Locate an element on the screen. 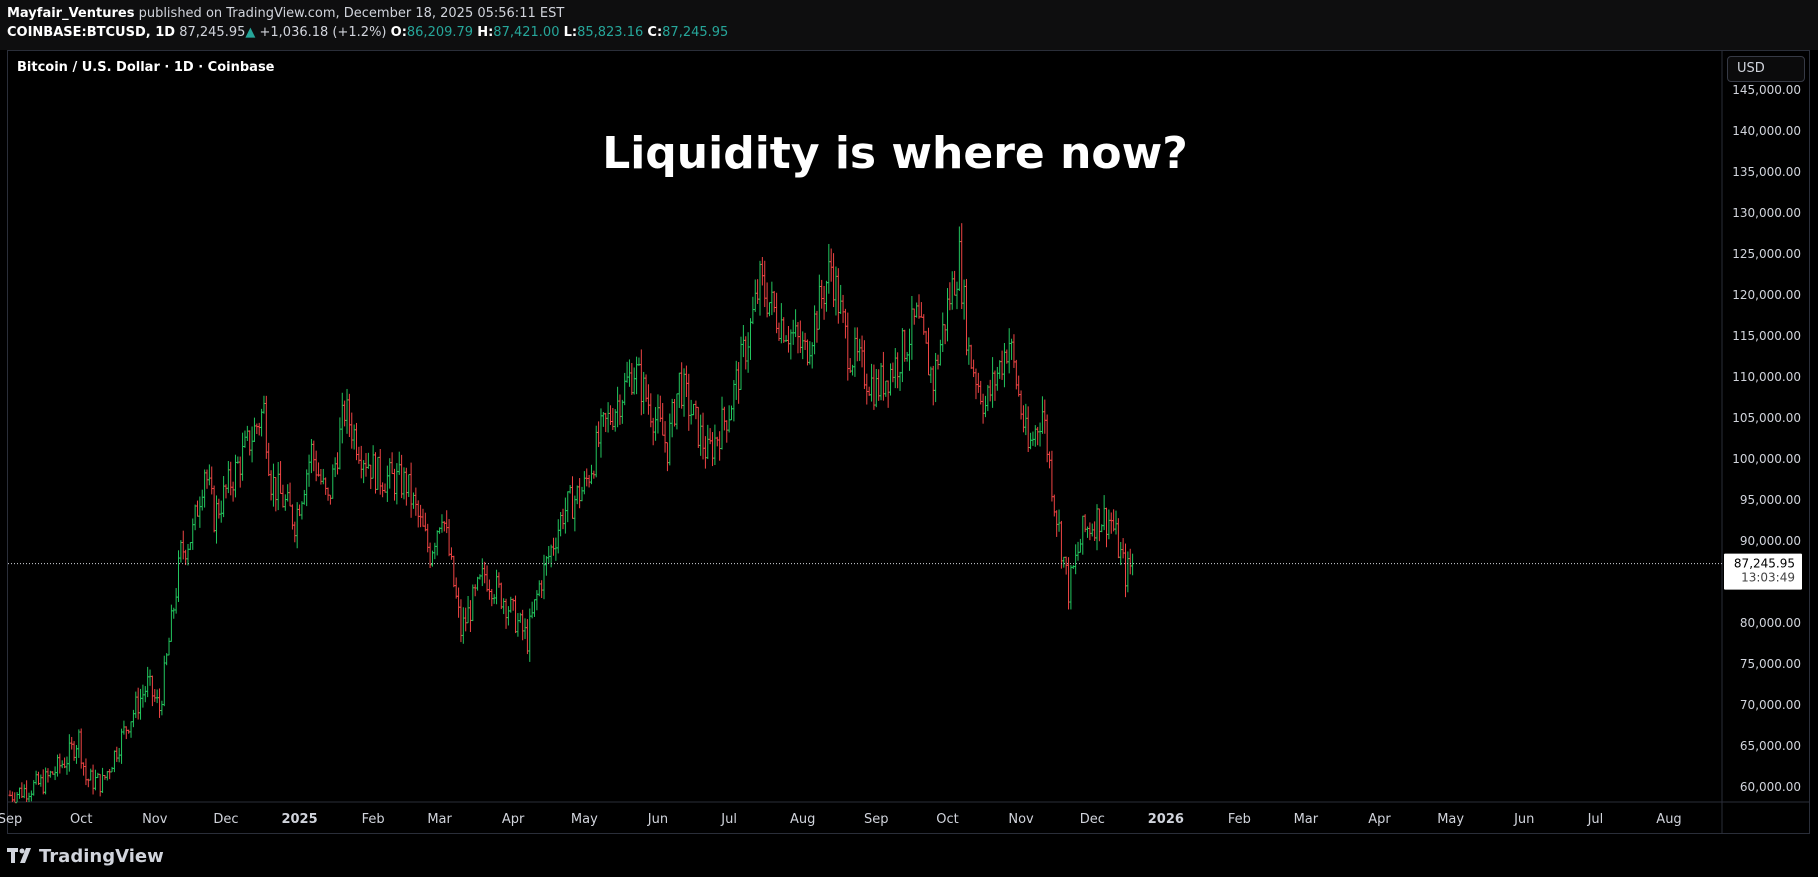 The image size is (1818, 877). author-name: Mayfair_Ventures is located at coordinates (71, 13).